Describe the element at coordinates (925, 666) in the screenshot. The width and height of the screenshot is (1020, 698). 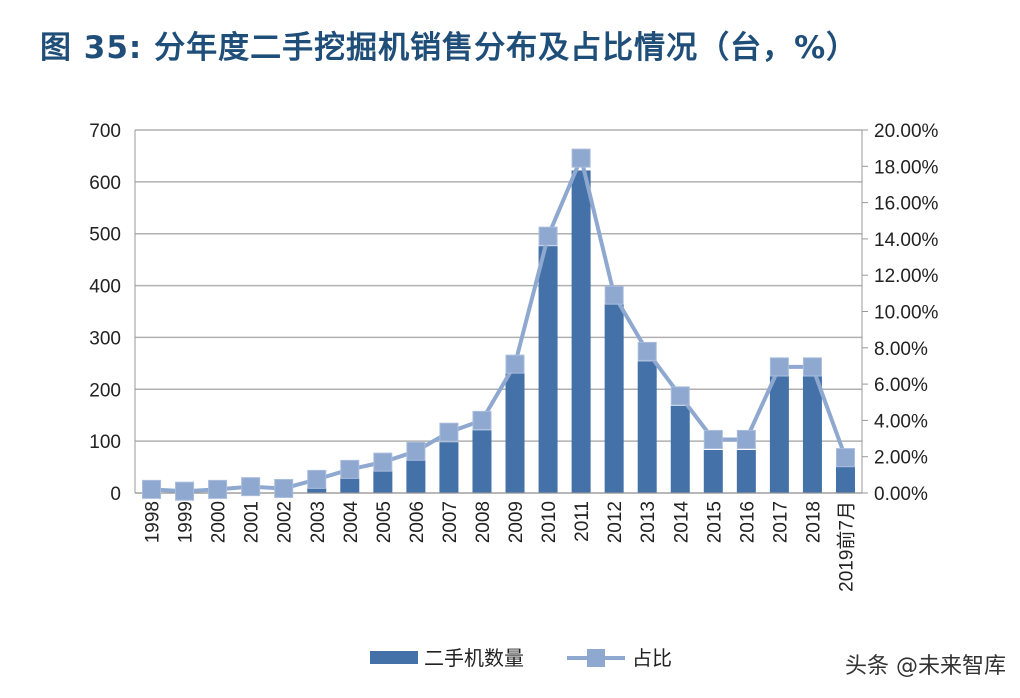
I see `watermark: 头条 @未来智库` at that location.